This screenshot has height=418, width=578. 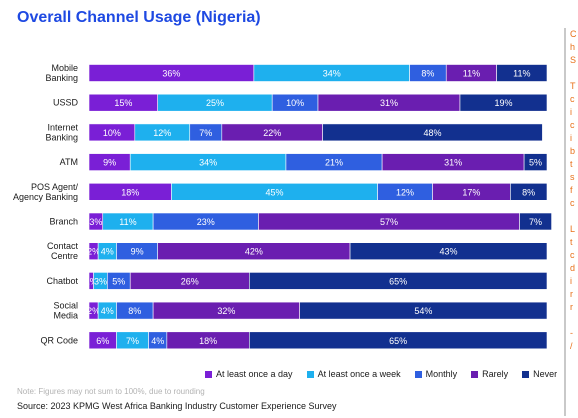 I want to click on category-label: Mobile Banking, so click(x=61, y=73).